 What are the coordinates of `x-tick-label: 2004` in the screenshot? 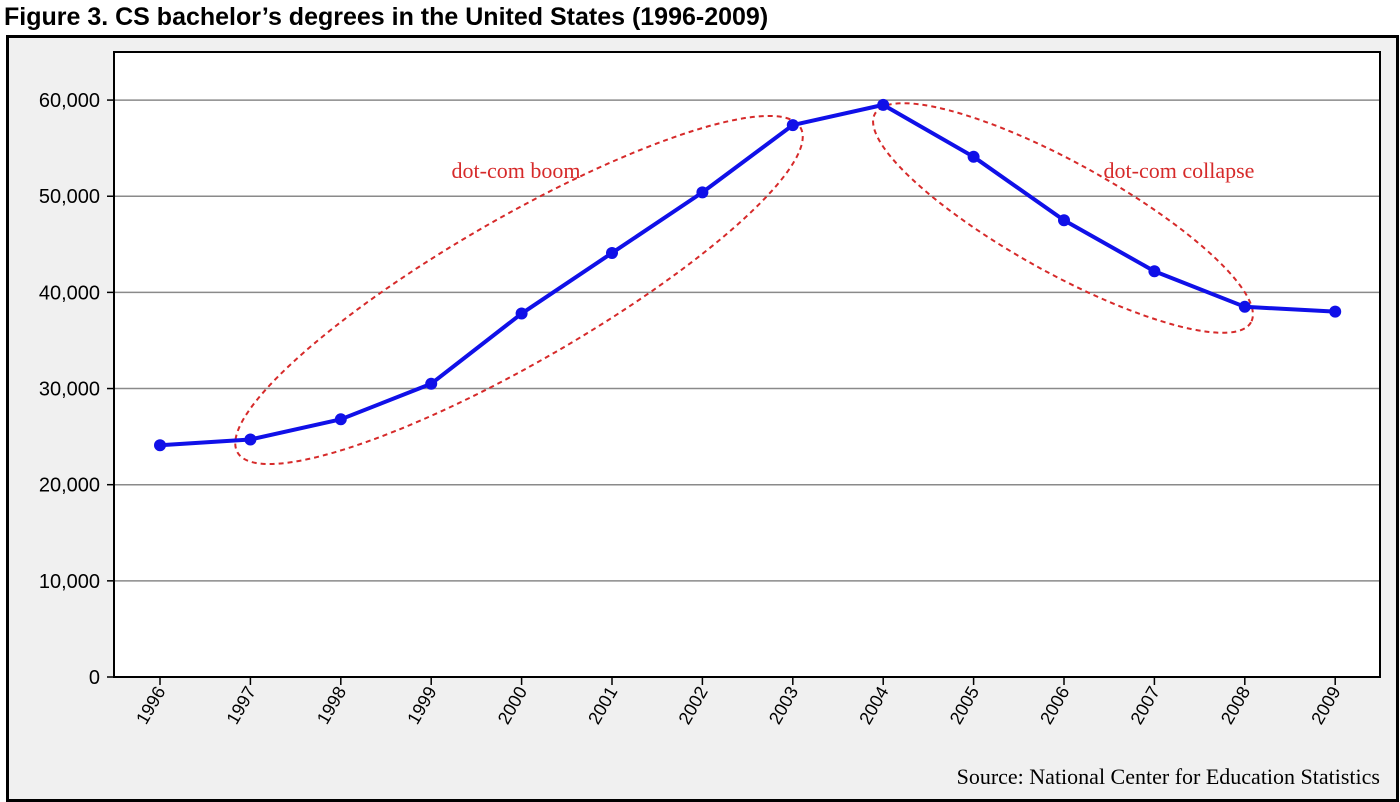 It's located at (873, 705).